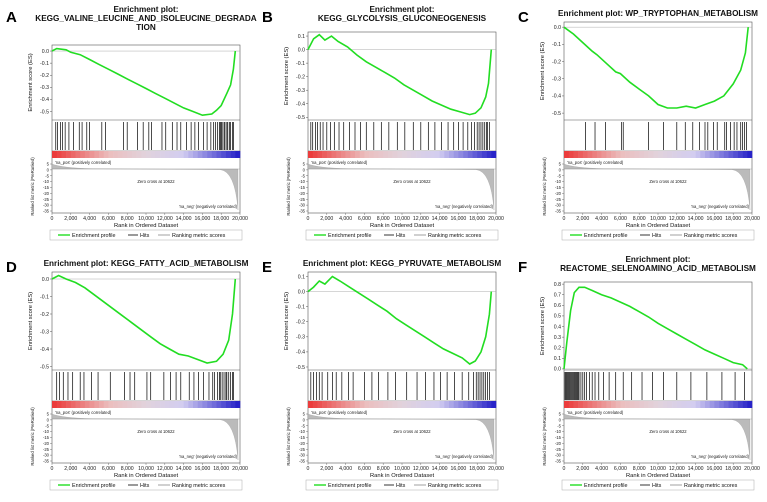  I want to click on ranking-metric-area, so click(401, 187).